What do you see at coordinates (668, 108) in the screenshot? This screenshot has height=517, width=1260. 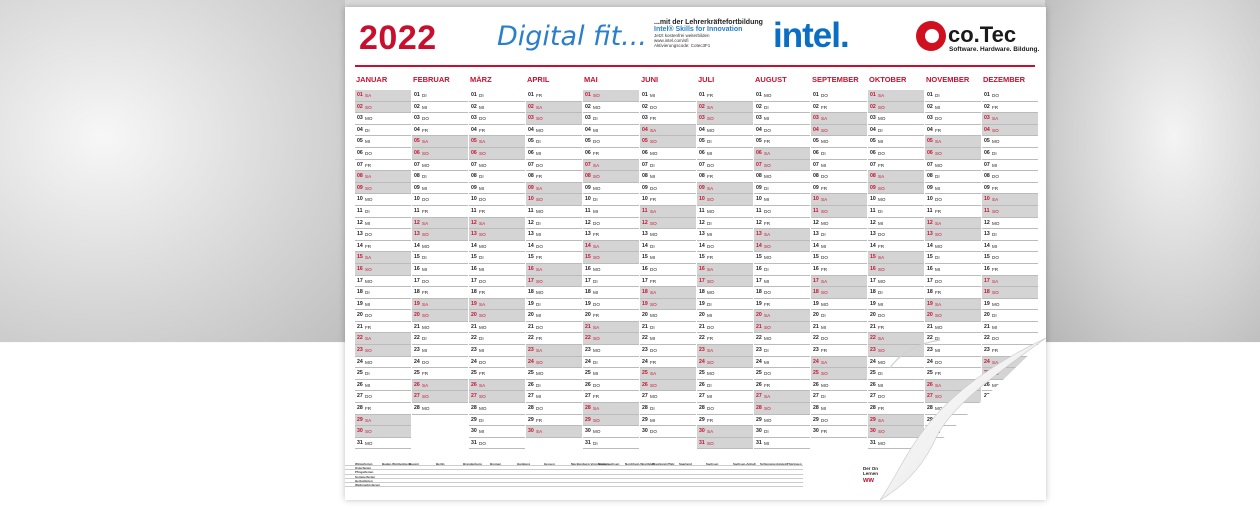 I see `day-row: 02 DO` at bounding box center [668, 108].